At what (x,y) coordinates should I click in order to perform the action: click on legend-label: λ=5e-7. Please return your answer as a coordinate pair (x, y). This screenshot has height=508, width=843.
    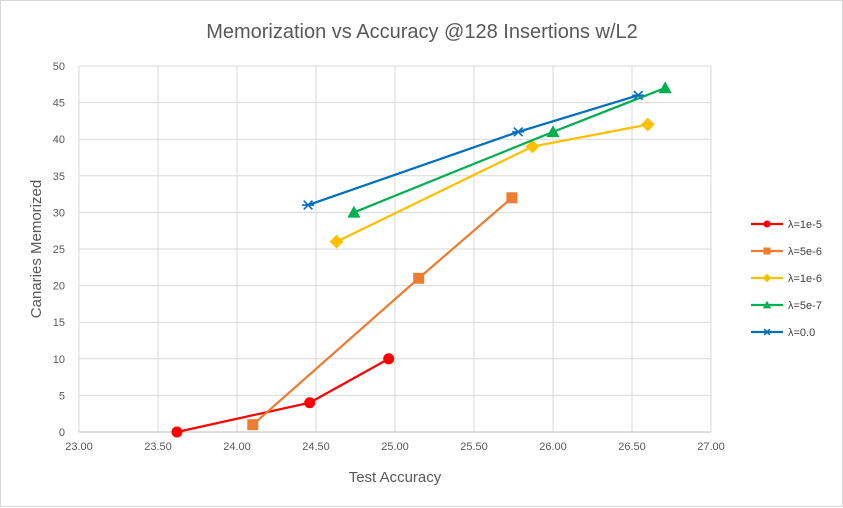
    Looking at the image, I should click on (805, 306).